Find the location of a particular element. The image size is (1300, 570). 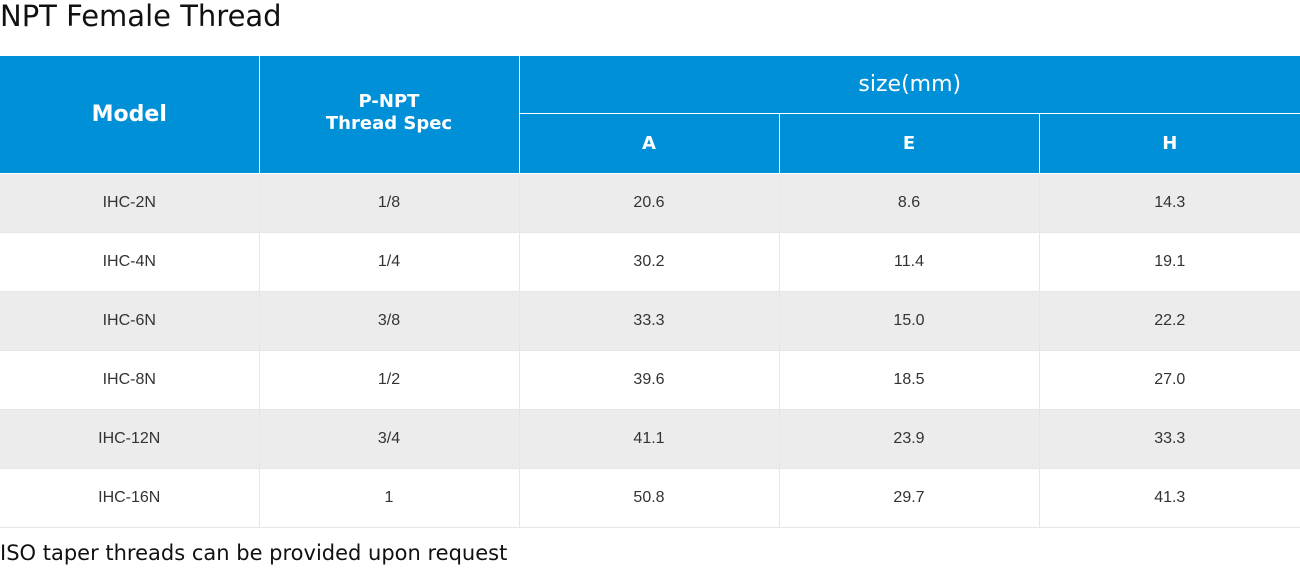

header-thread-spec: P-NPT Thread Spec is located at coordinates (389, 115).